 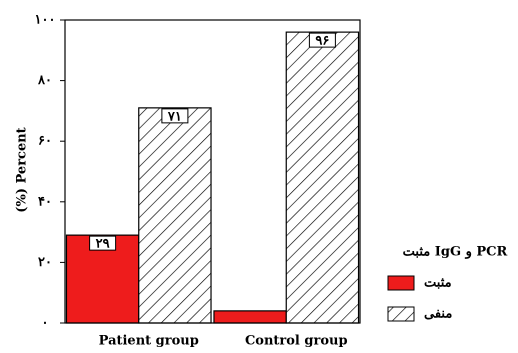 I want to click on y-tick-label: ۴۰, so click(x=45, y=201).